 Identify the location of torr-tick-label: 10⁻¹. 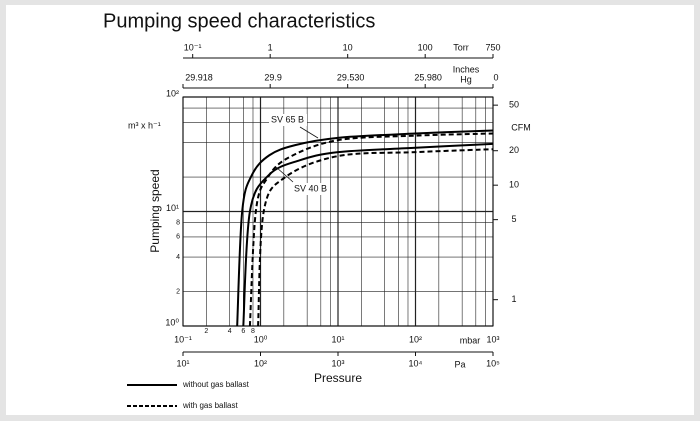
(193, 47).